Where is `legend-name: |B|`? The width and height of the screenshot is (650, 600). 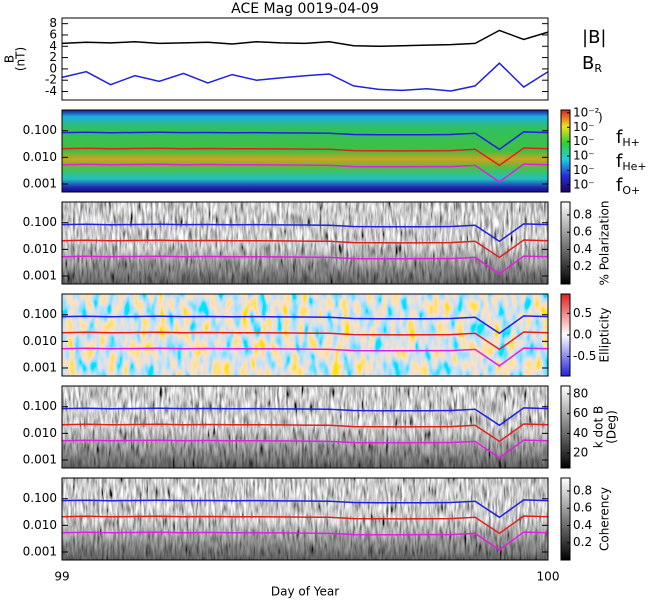 legend-name: |B| is located at coordinates (594, 37).